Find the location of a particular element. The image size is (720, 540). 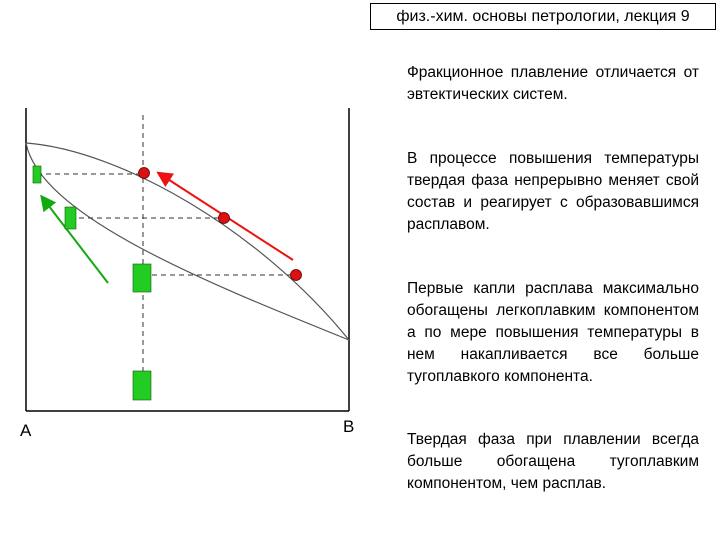

component-a-label: A is located at coordinates (26, 430).